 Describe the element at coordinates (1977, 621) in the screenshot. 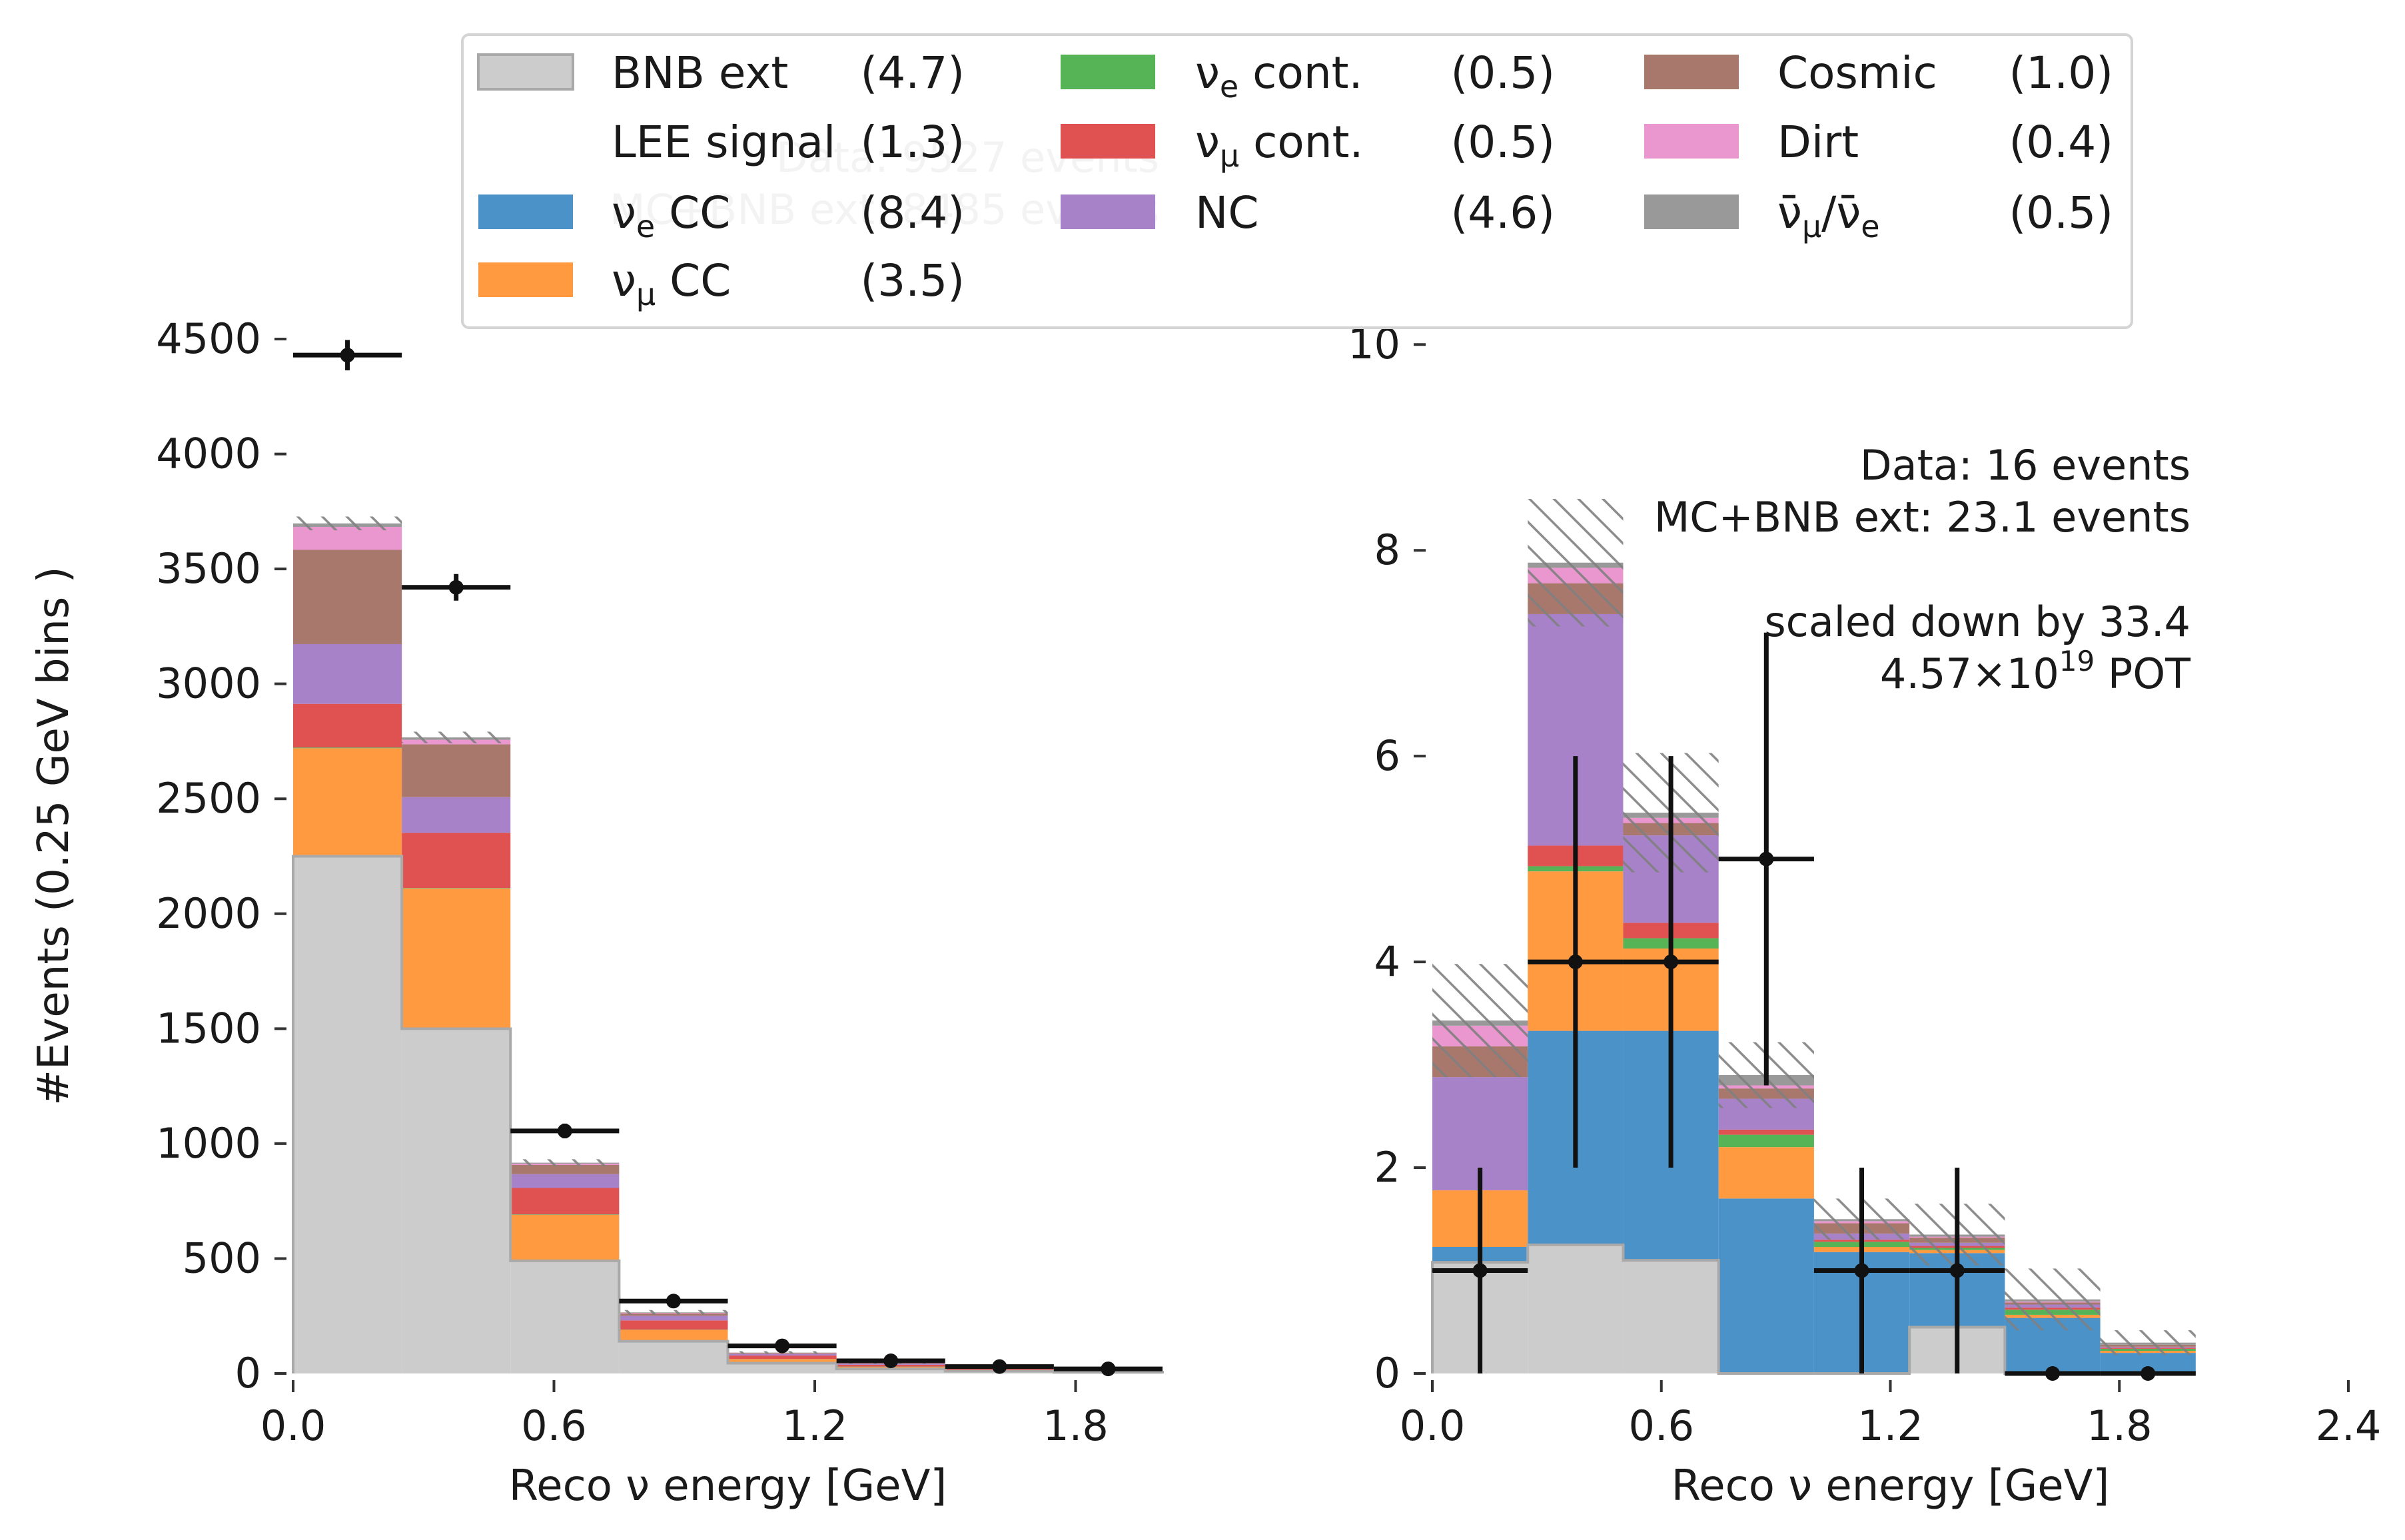

I see `annotation-scaled: scaled down by 33.4` at that location.